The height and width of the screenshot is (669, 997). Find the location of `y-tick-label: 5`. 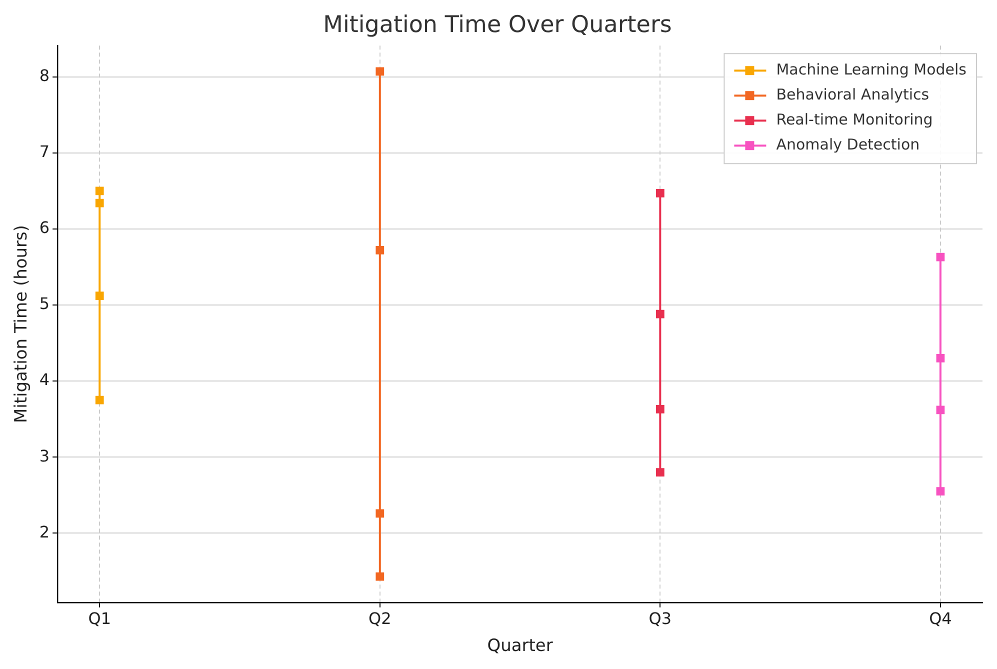

y-tick-label: 5 is located at coordinates (44, 304).